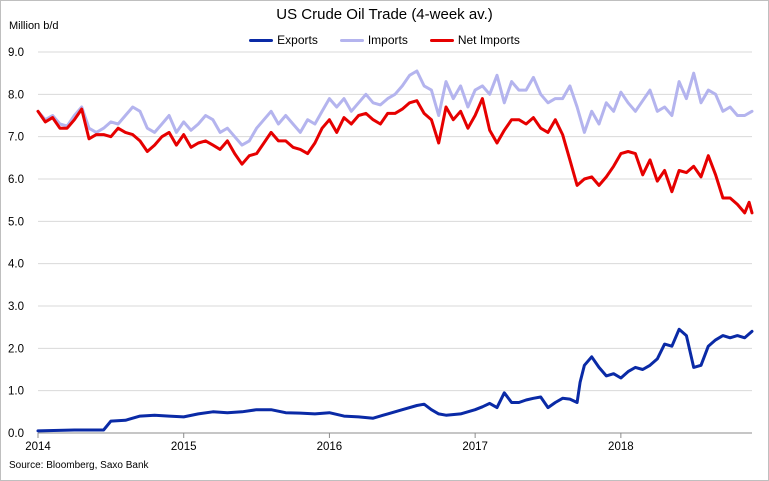 This screenshot has width=769, height=481. I want to click on y-tick-label: 2.0, so click(16, 349).